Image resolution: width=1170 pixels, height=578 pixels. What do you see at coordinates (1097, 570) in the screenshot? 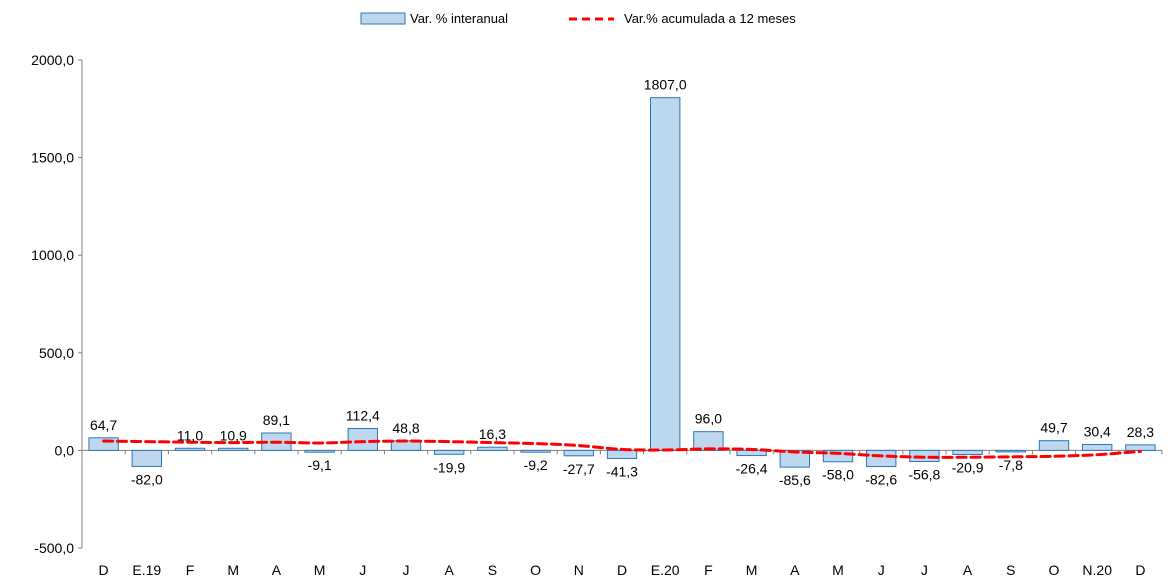
I see `x-tick-label-24: N.20` at bounding box center [1097, 570].